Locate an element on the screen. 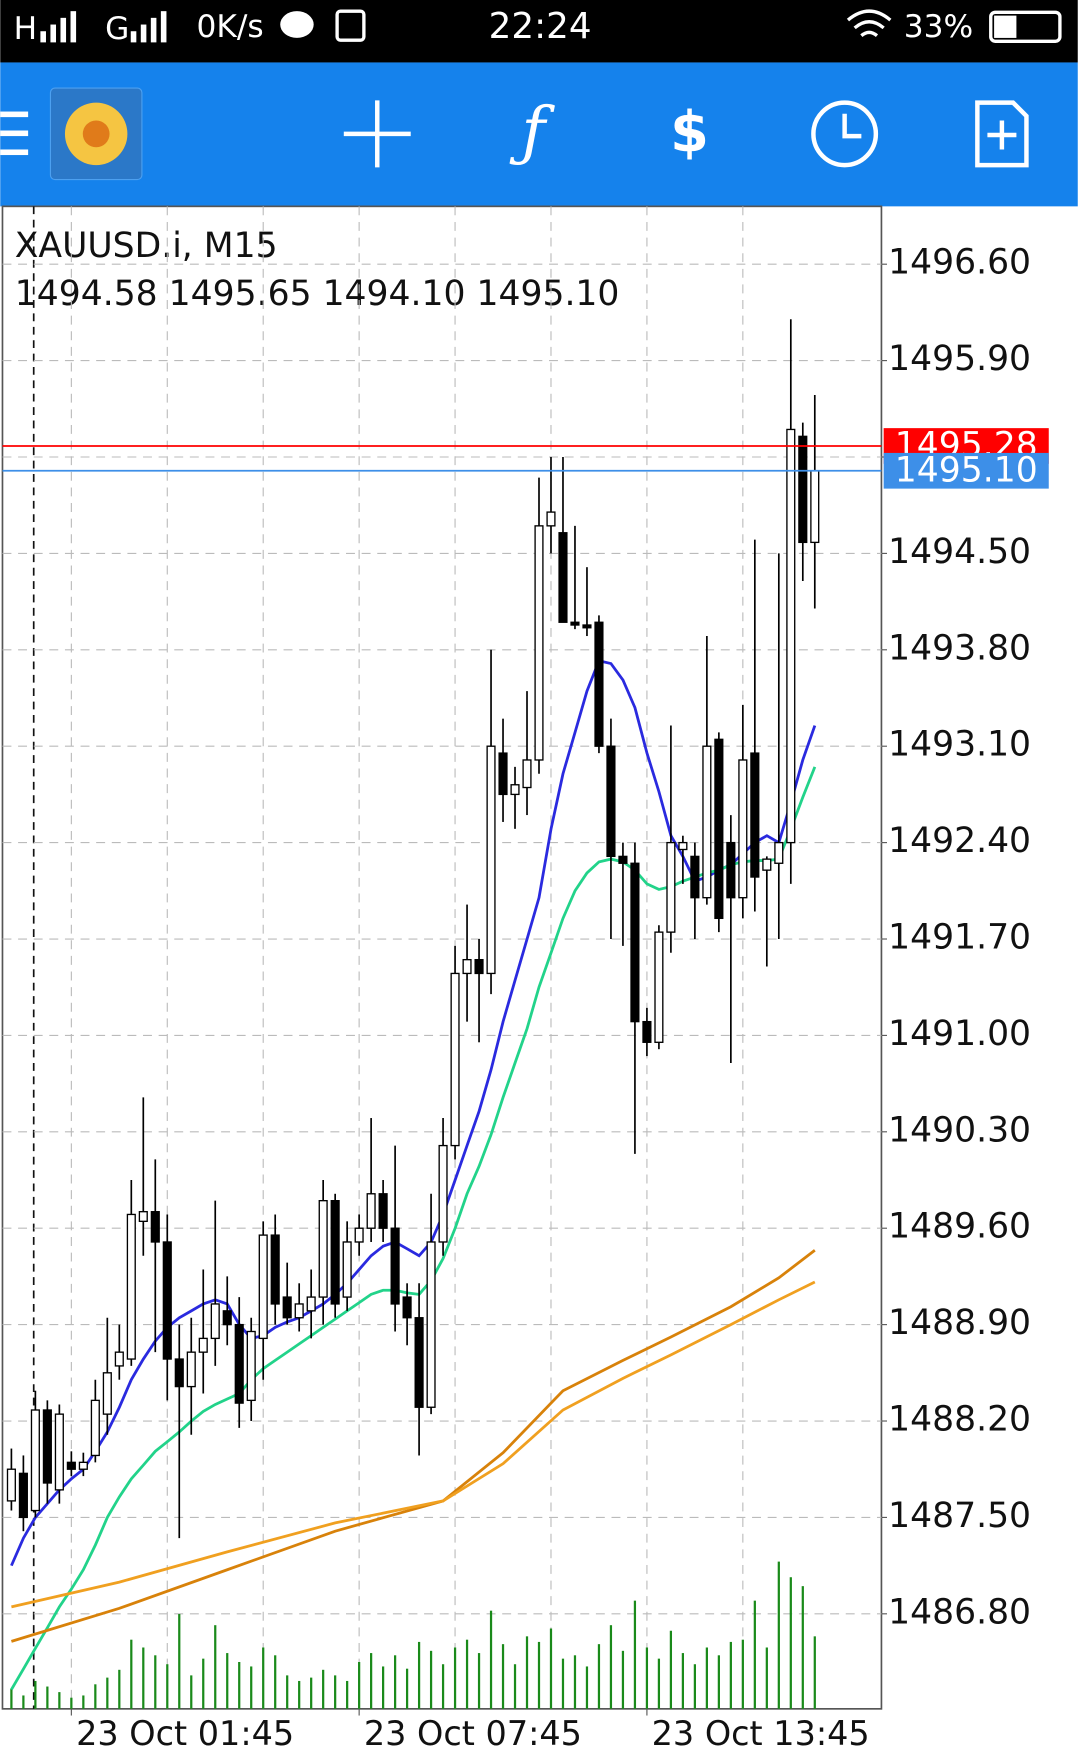  status-bar is located at coordinates (539, 31).